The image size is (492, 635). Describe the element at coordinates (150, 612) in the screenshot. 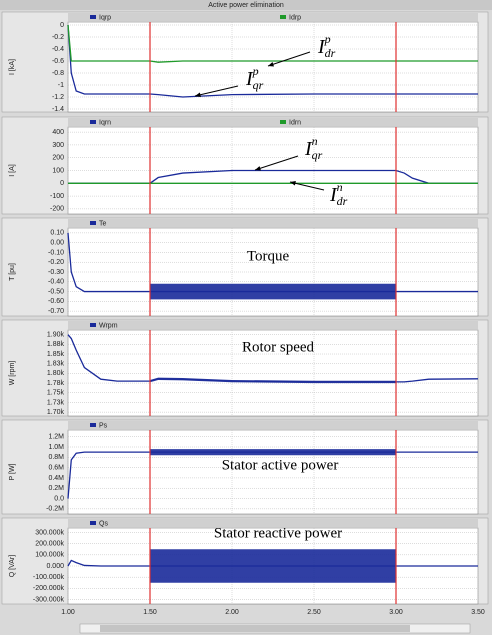

I see `x-tick-label: 1.50` at that location.